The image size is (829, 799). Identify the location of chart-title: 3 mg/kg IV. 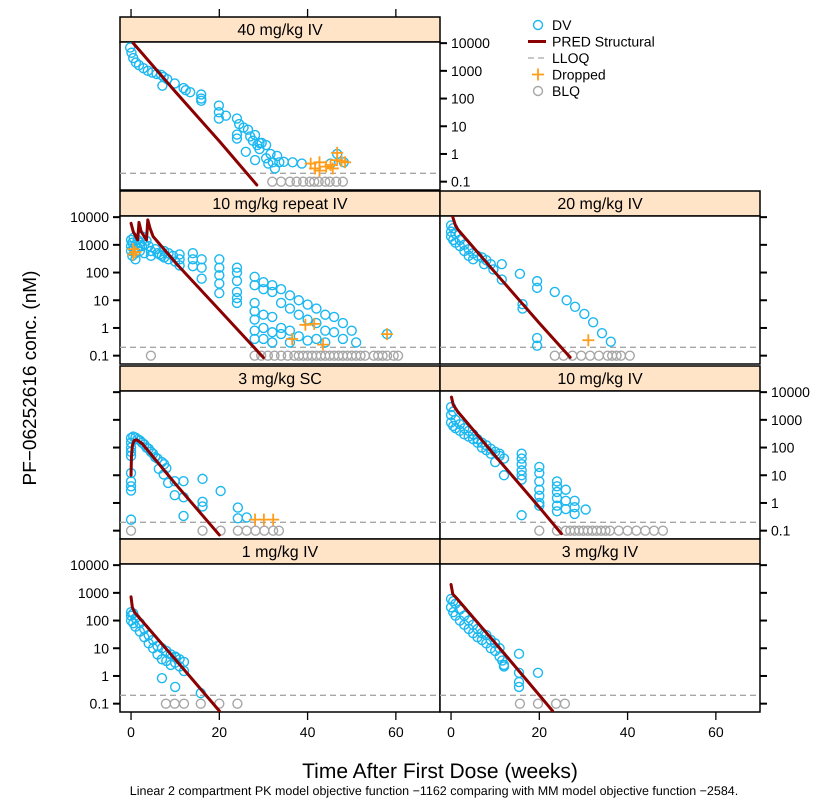
(600, 552).